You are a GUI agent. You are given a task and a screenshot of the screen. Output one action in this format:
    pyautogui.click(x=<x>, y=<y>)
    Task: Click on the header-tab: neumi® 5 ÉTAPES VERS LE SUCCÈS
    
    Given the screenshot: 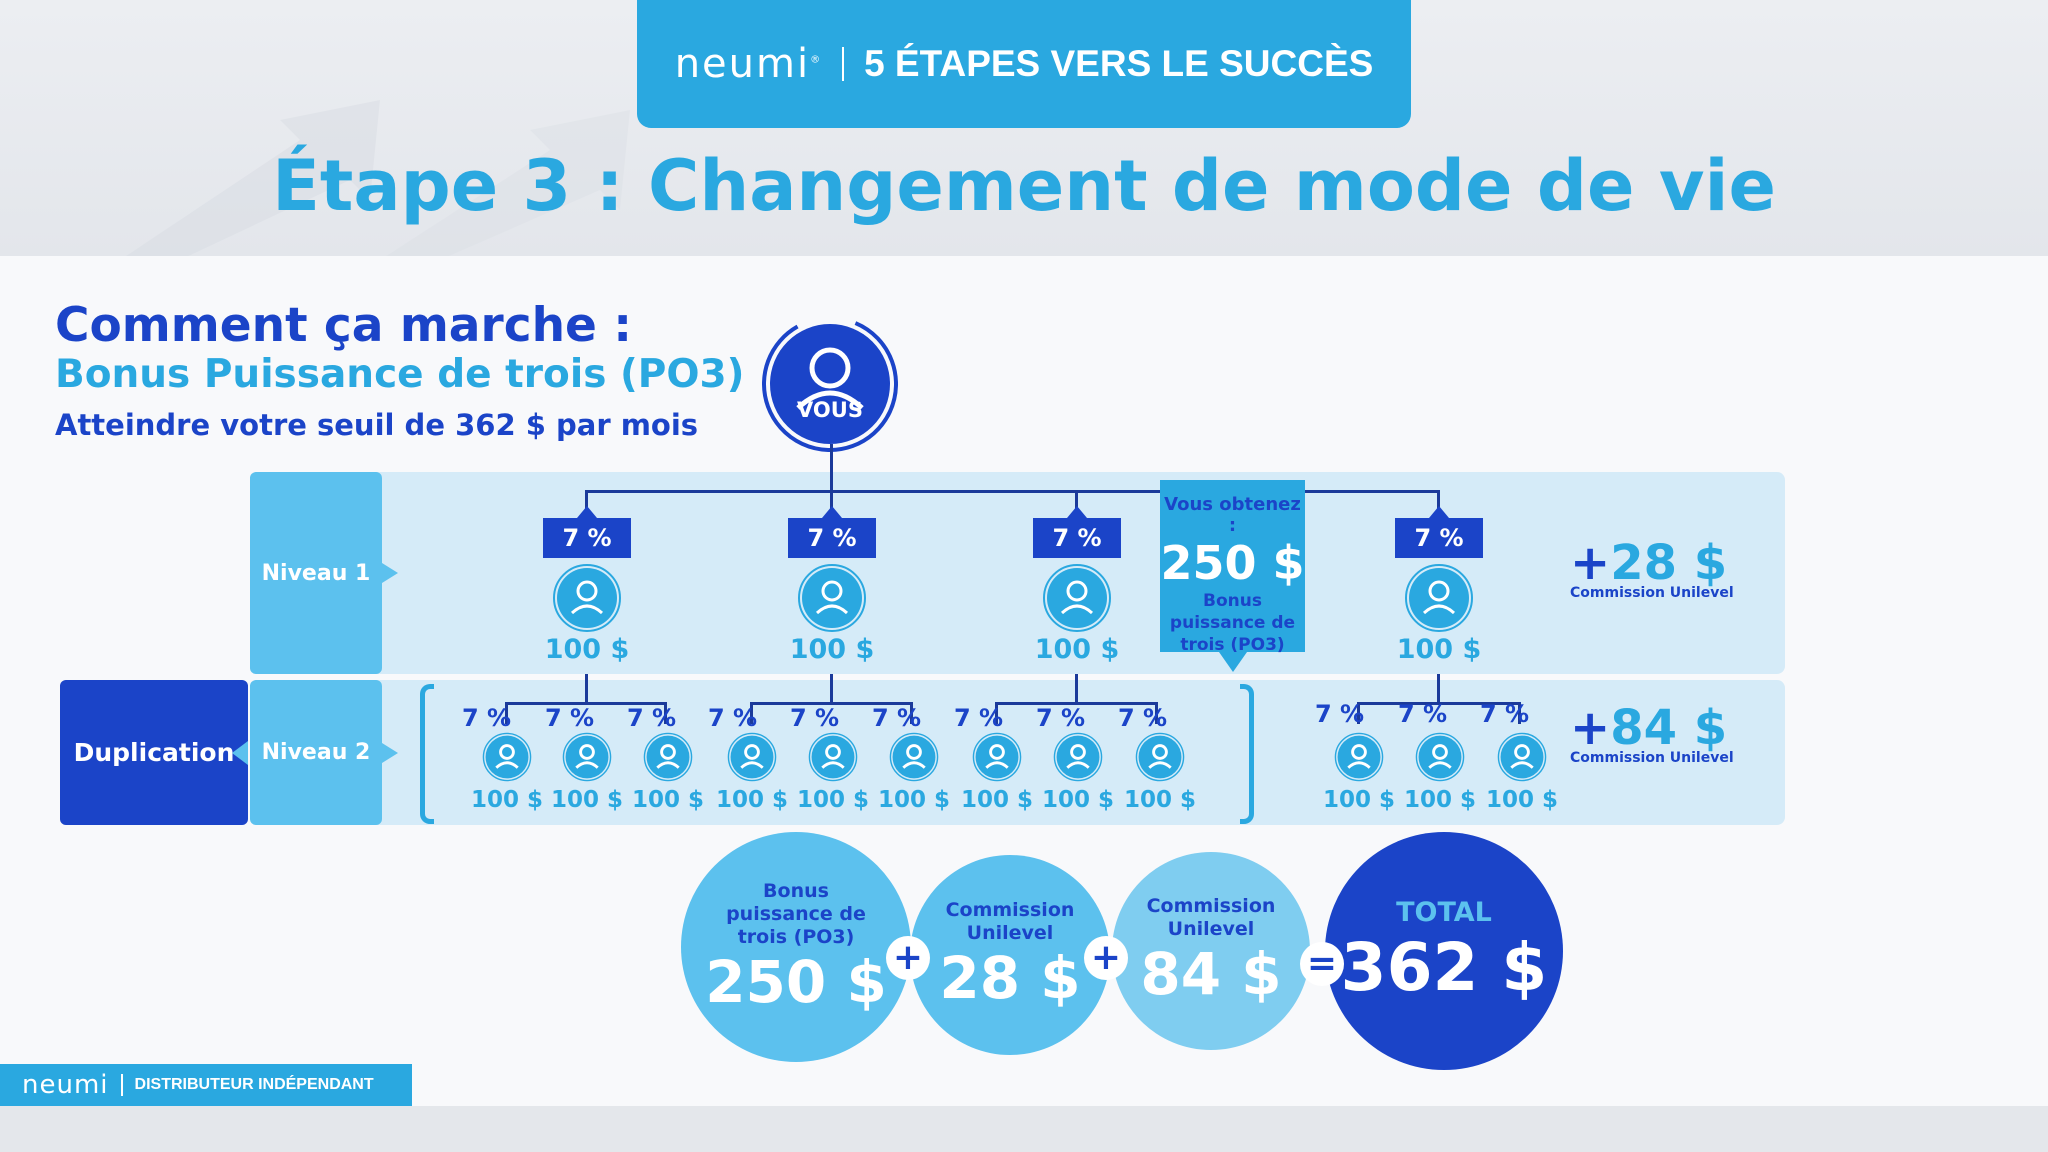 What is the action you would take?
    pyautogui.click(x=1024, y=64)
    